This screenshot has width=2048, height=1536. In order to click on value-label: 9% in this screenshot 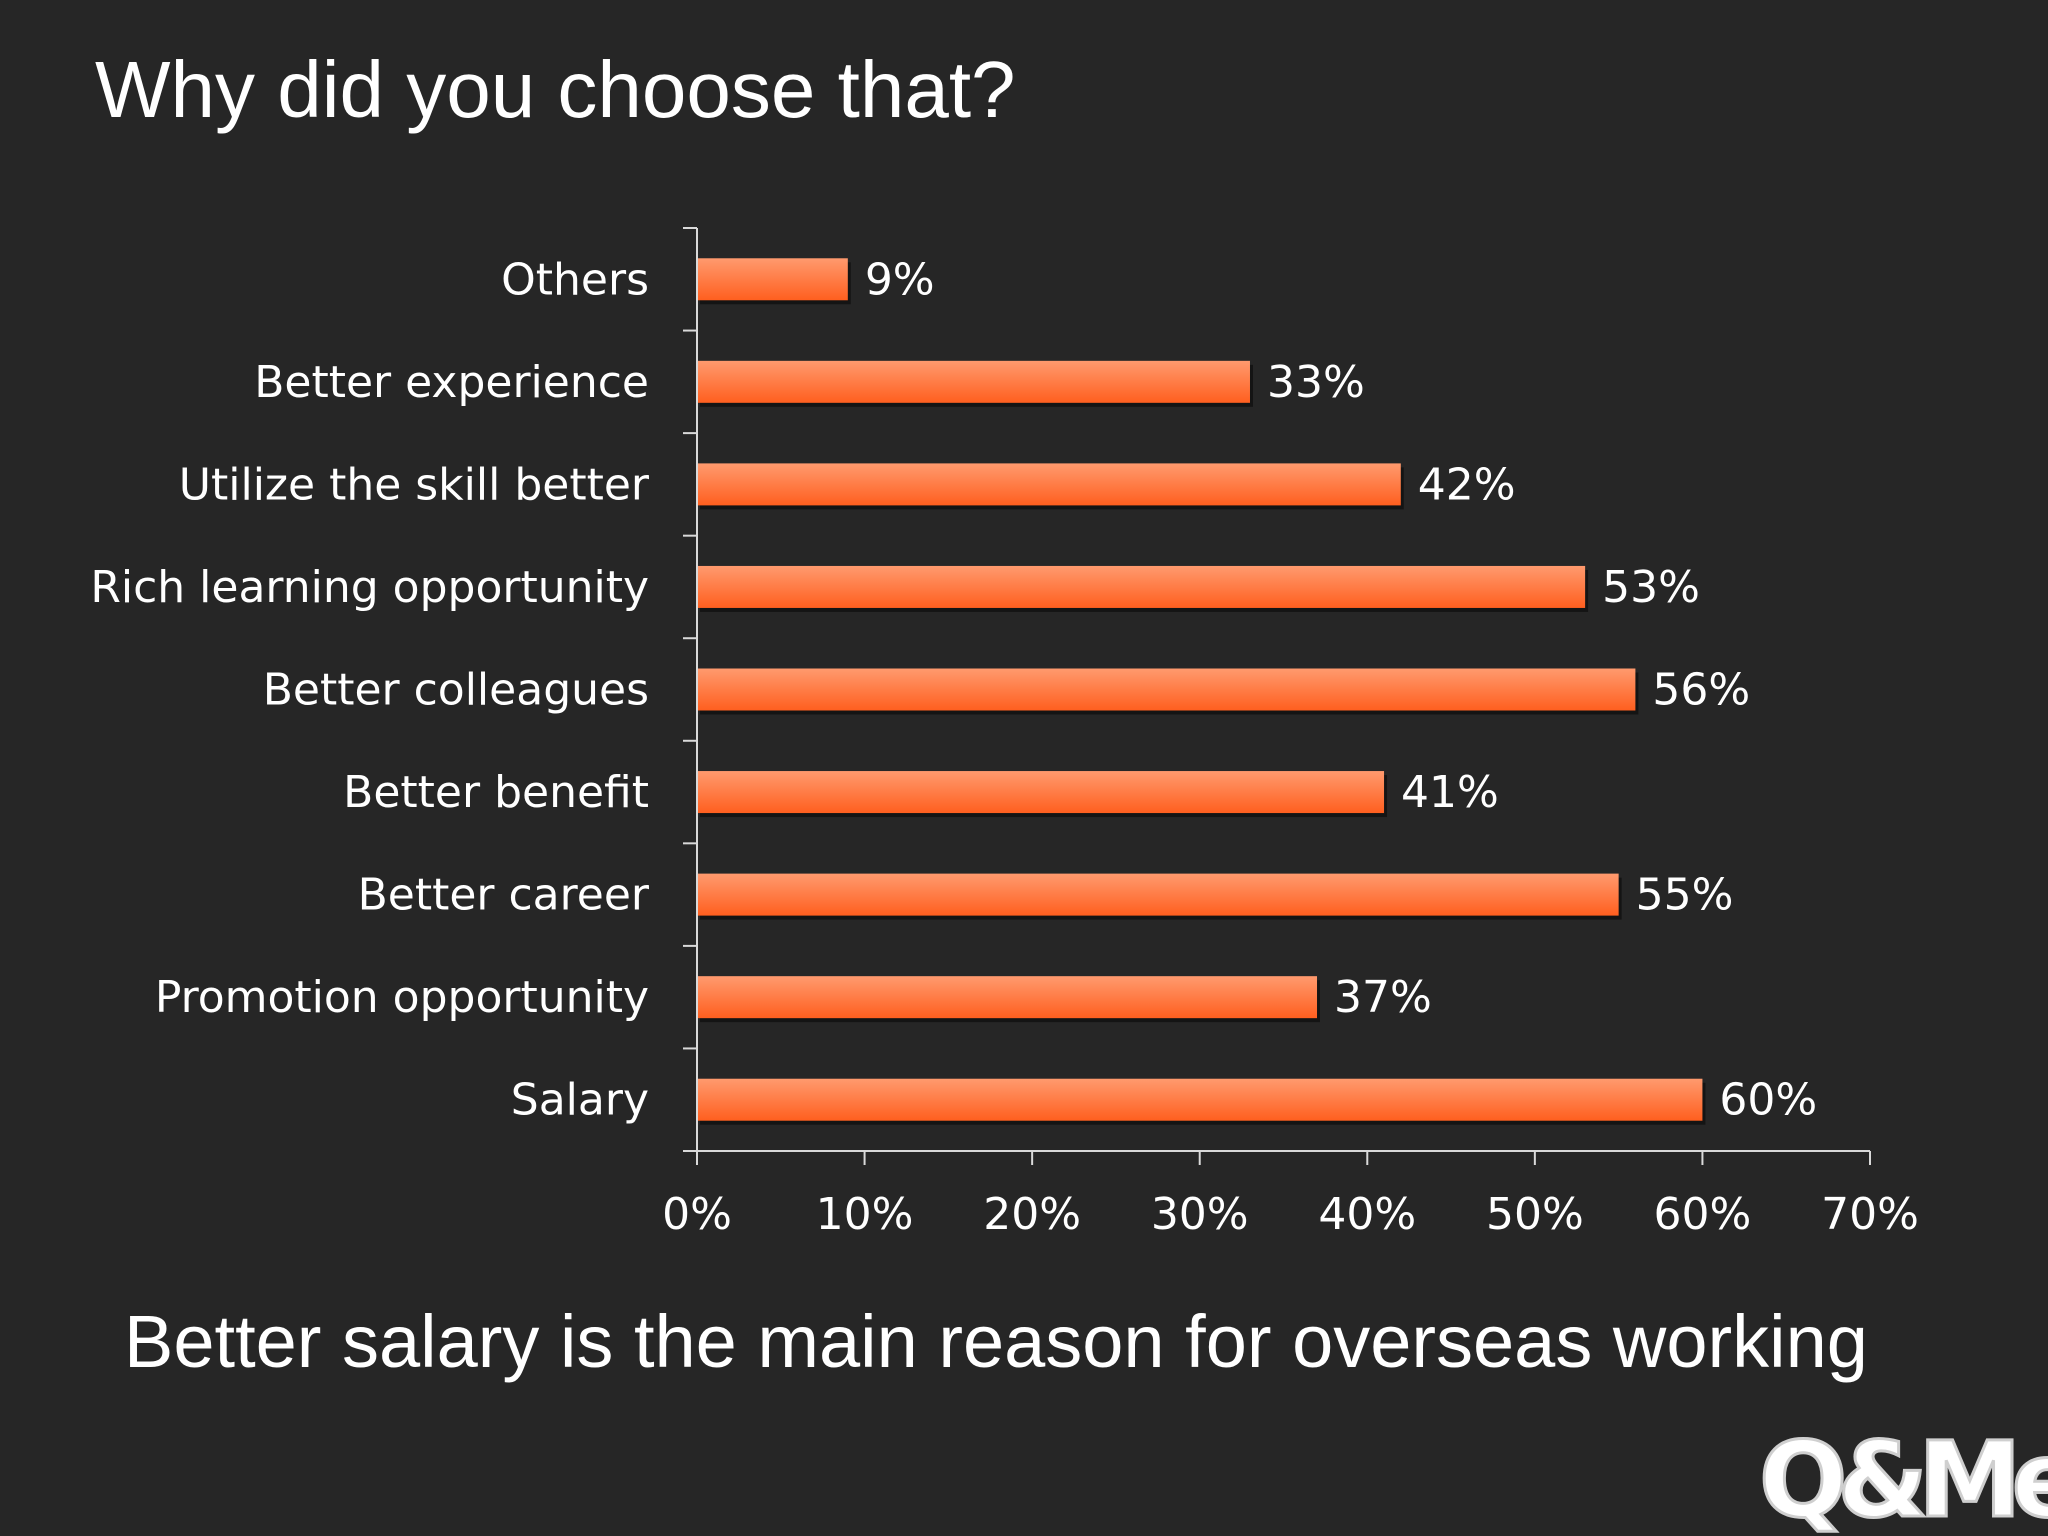, I will do `click(900, 279)`.